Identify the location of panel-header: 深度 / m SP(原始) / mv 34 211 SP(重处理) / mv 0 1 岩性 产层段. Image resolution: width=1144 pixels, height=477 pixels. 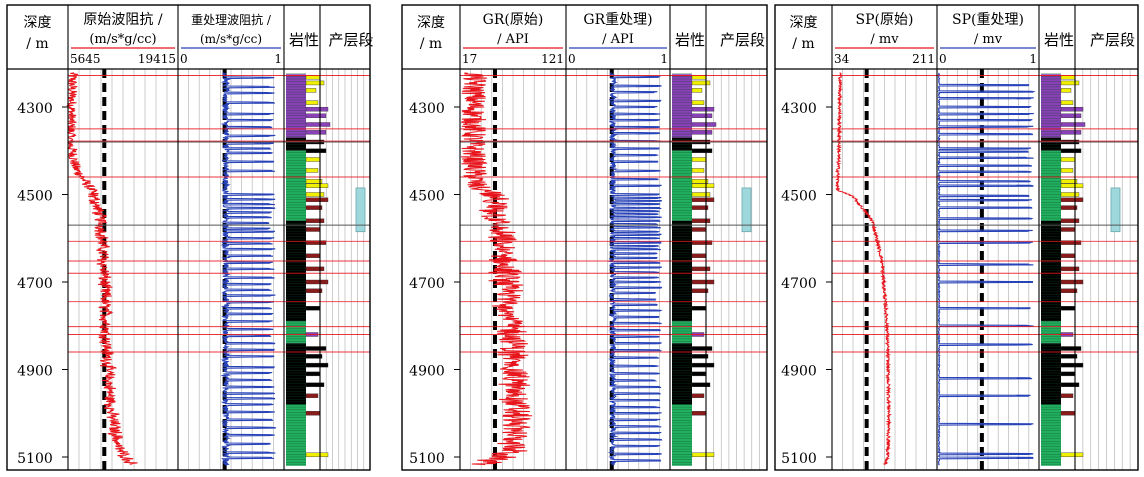
(963, 39).